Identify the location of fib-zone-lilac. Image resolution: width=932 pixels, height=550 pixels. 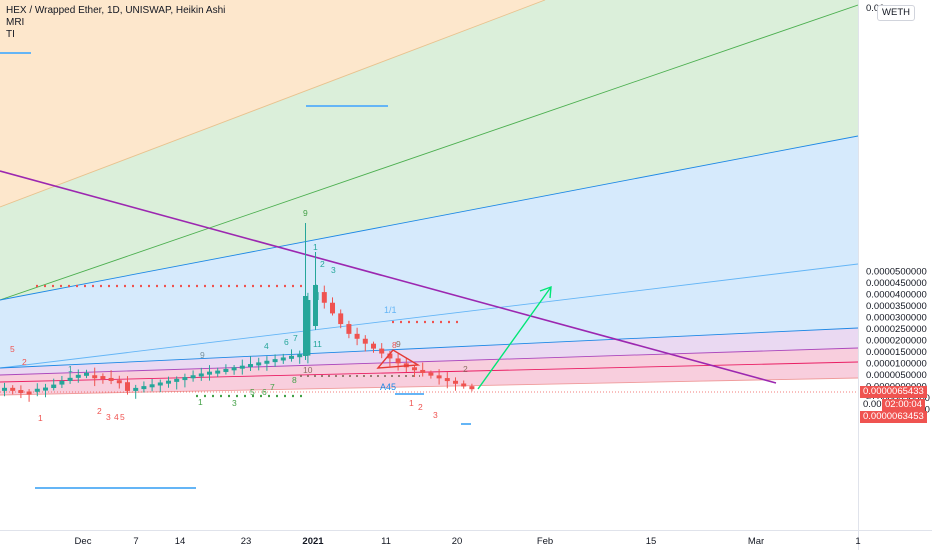
(429, 351).